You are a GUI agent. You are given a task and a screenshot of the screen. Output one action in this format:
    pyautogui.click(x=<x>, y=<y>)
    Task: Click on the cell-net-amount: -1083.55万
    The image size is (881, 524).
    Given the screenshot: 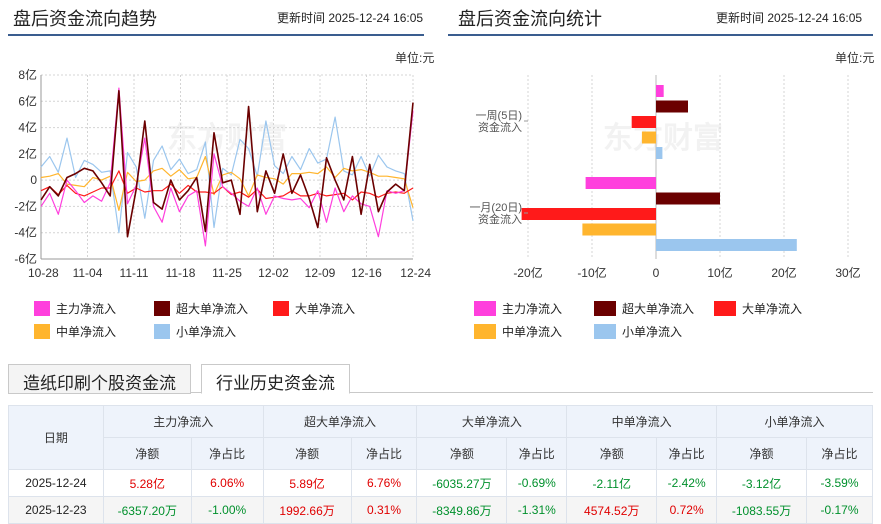 What is the action you would take?
    pyautogui.click(x=761, y=510)
    